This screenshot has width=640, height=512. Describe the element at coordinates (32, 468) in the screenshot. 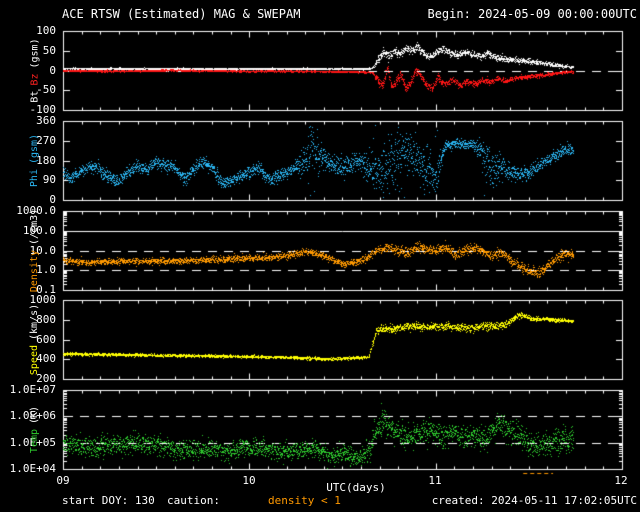

I see `tick-label: 1.0E+04` at that location.